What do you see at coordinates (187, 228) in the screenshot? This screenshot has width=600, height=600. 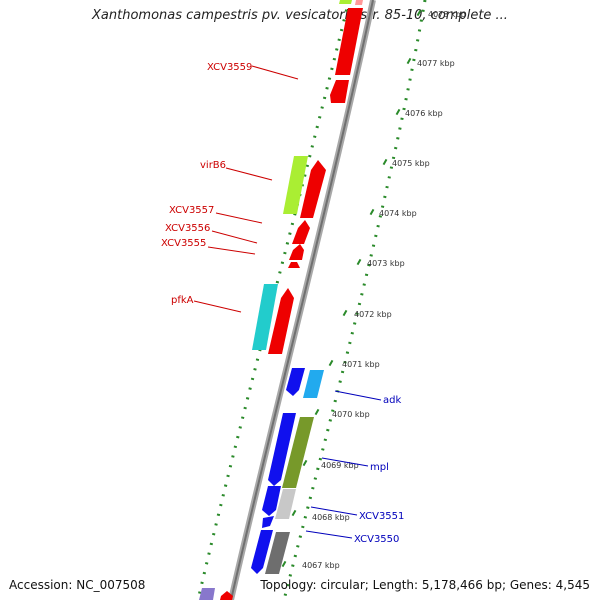 I see `gene-label-XCV3556: XCV3556` at bounding box center [187, 228].